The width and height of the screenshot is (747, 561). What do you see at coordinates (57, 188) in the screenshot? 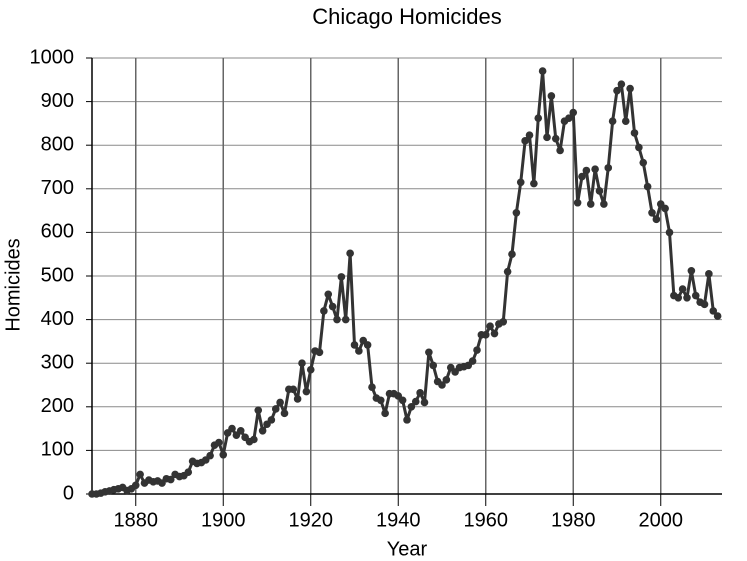
I see `y-tick-label: 700` at bounding box center [57, 188].